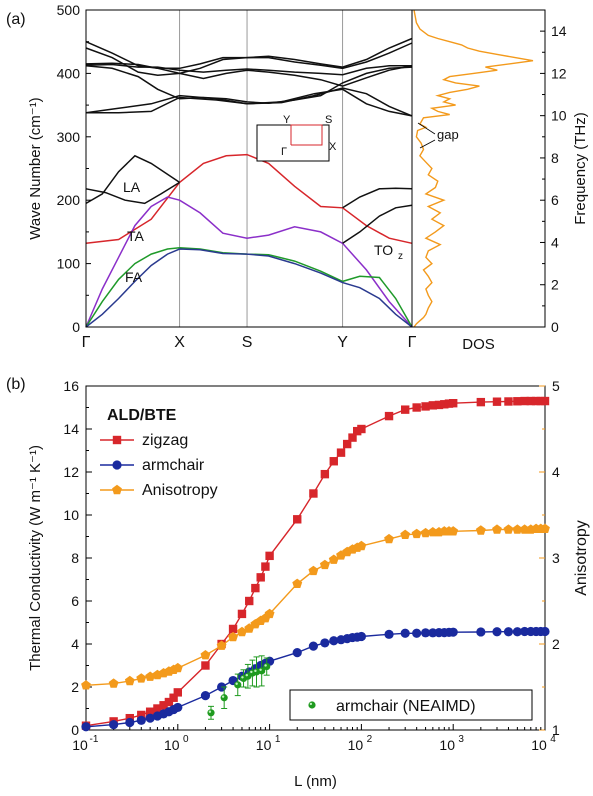 The height and width of the screenshot is (796, 593). Describe the element at coordinates (555, 158) in the screenshot. I see `ytick-right-label: 8` at that location.